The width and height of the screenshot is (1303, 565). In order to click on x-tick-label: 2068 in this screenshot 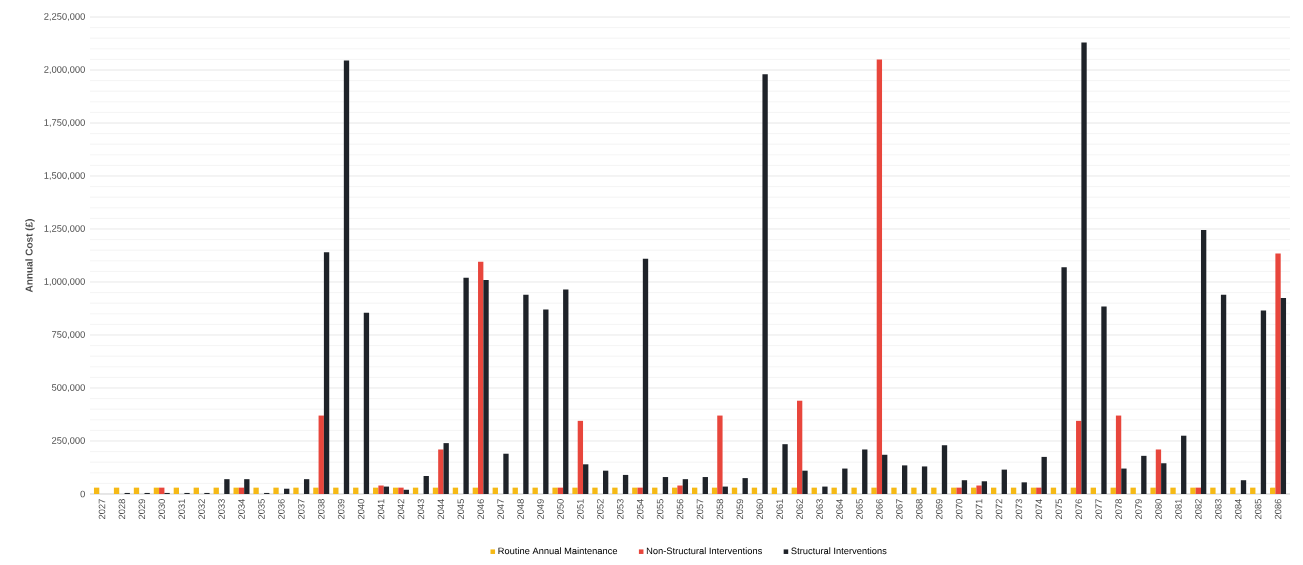, I will do `click(919, 509)`.